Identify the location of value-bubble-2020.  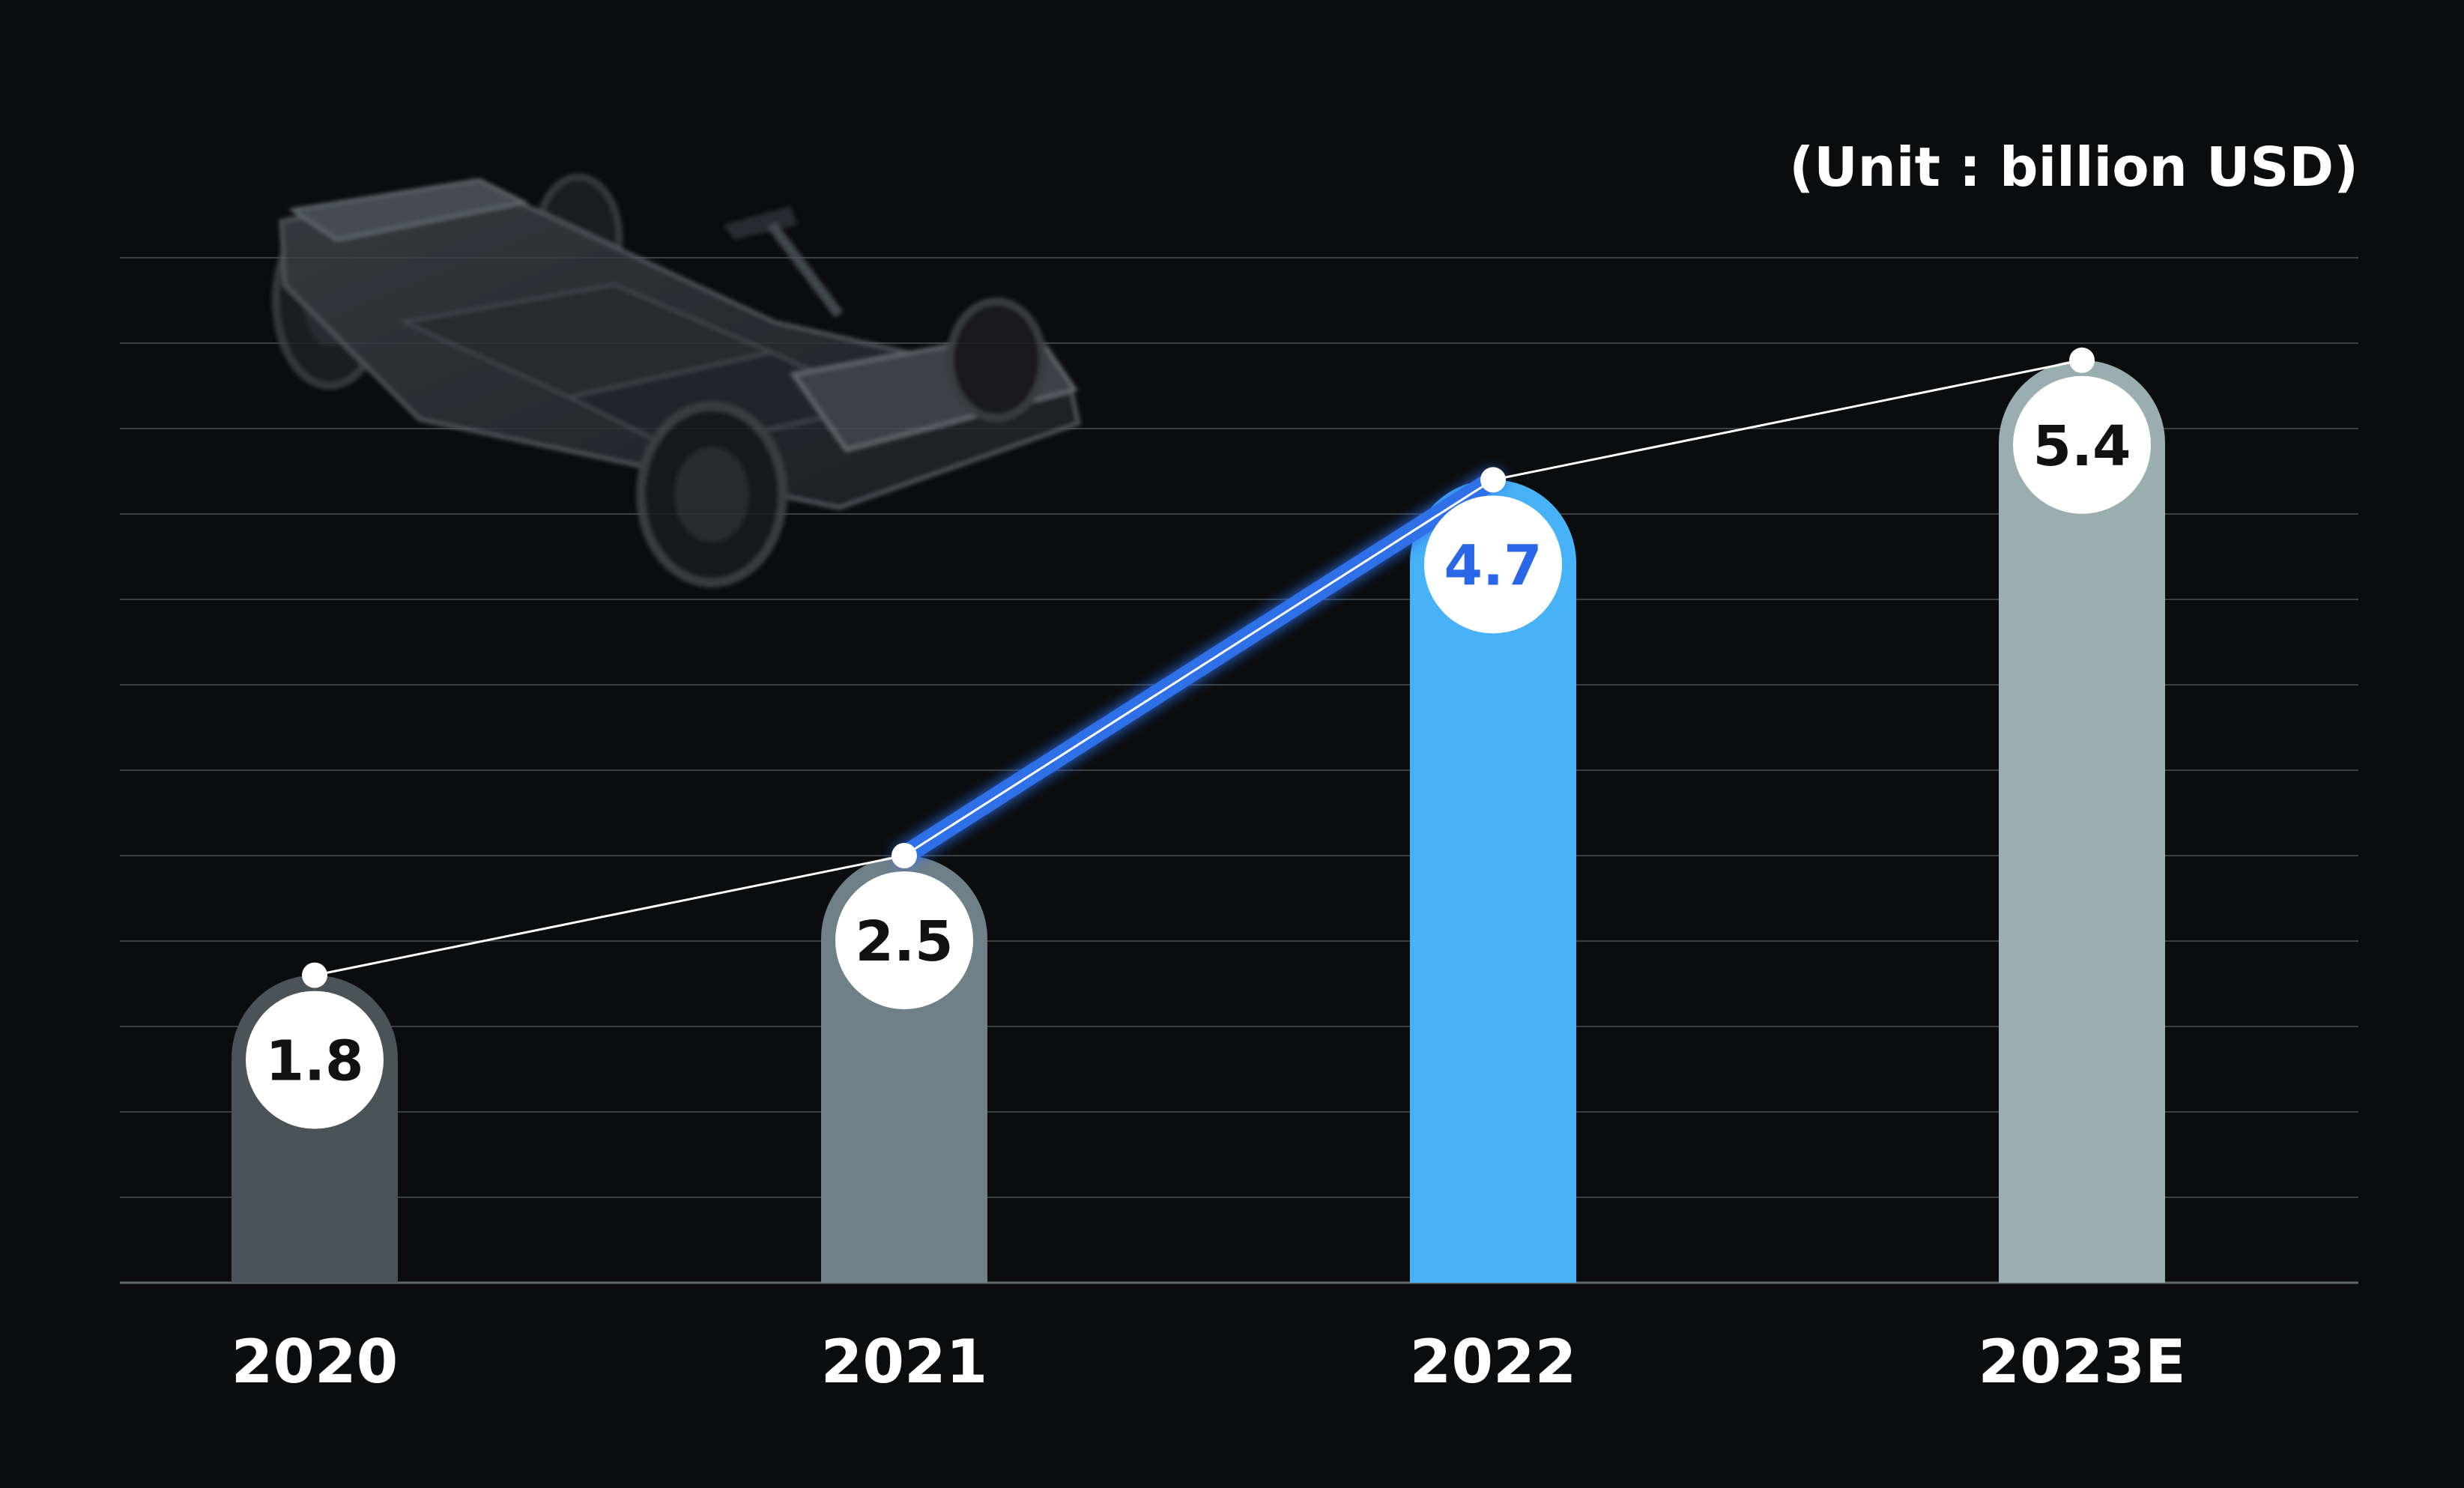
(315, 1060).